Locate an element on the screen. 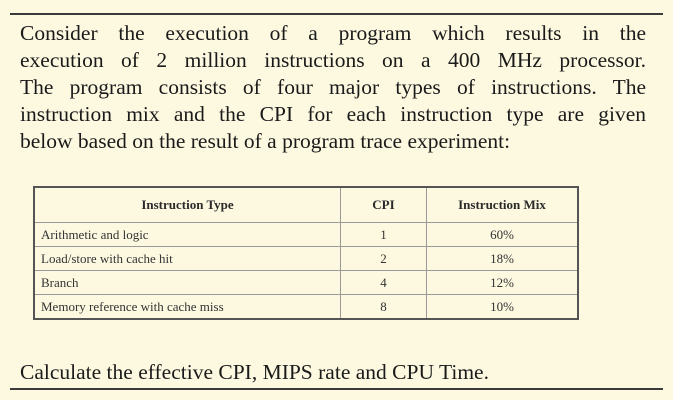 Image resolution: width=673 pixels, height=400 pixels. cell-cpi: 2 is located at coordinates (383, 258).